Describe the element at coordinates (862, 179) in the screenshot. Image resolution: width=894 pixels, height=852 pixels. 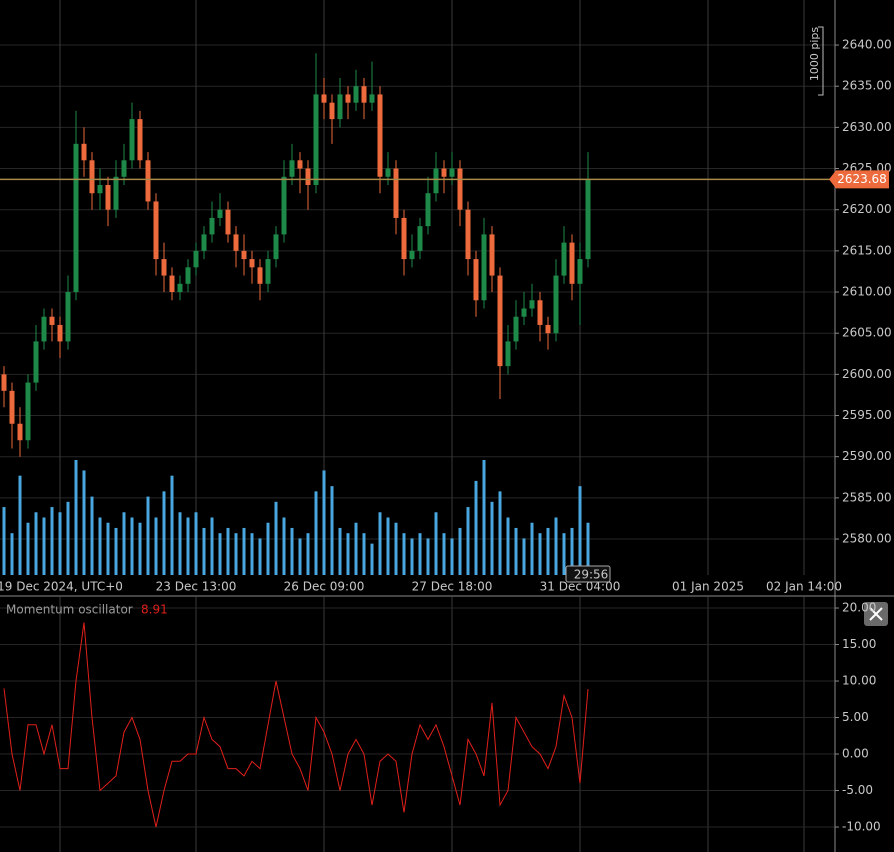
I see `last-price-label: 2623.68` at that location.